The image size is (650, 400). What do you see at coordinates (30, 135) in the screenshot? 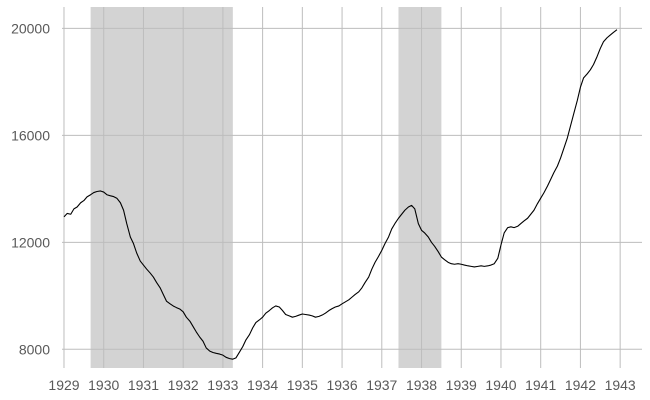
I see `y-tick-label-16000: 16000` at bounding box center [30, 135].